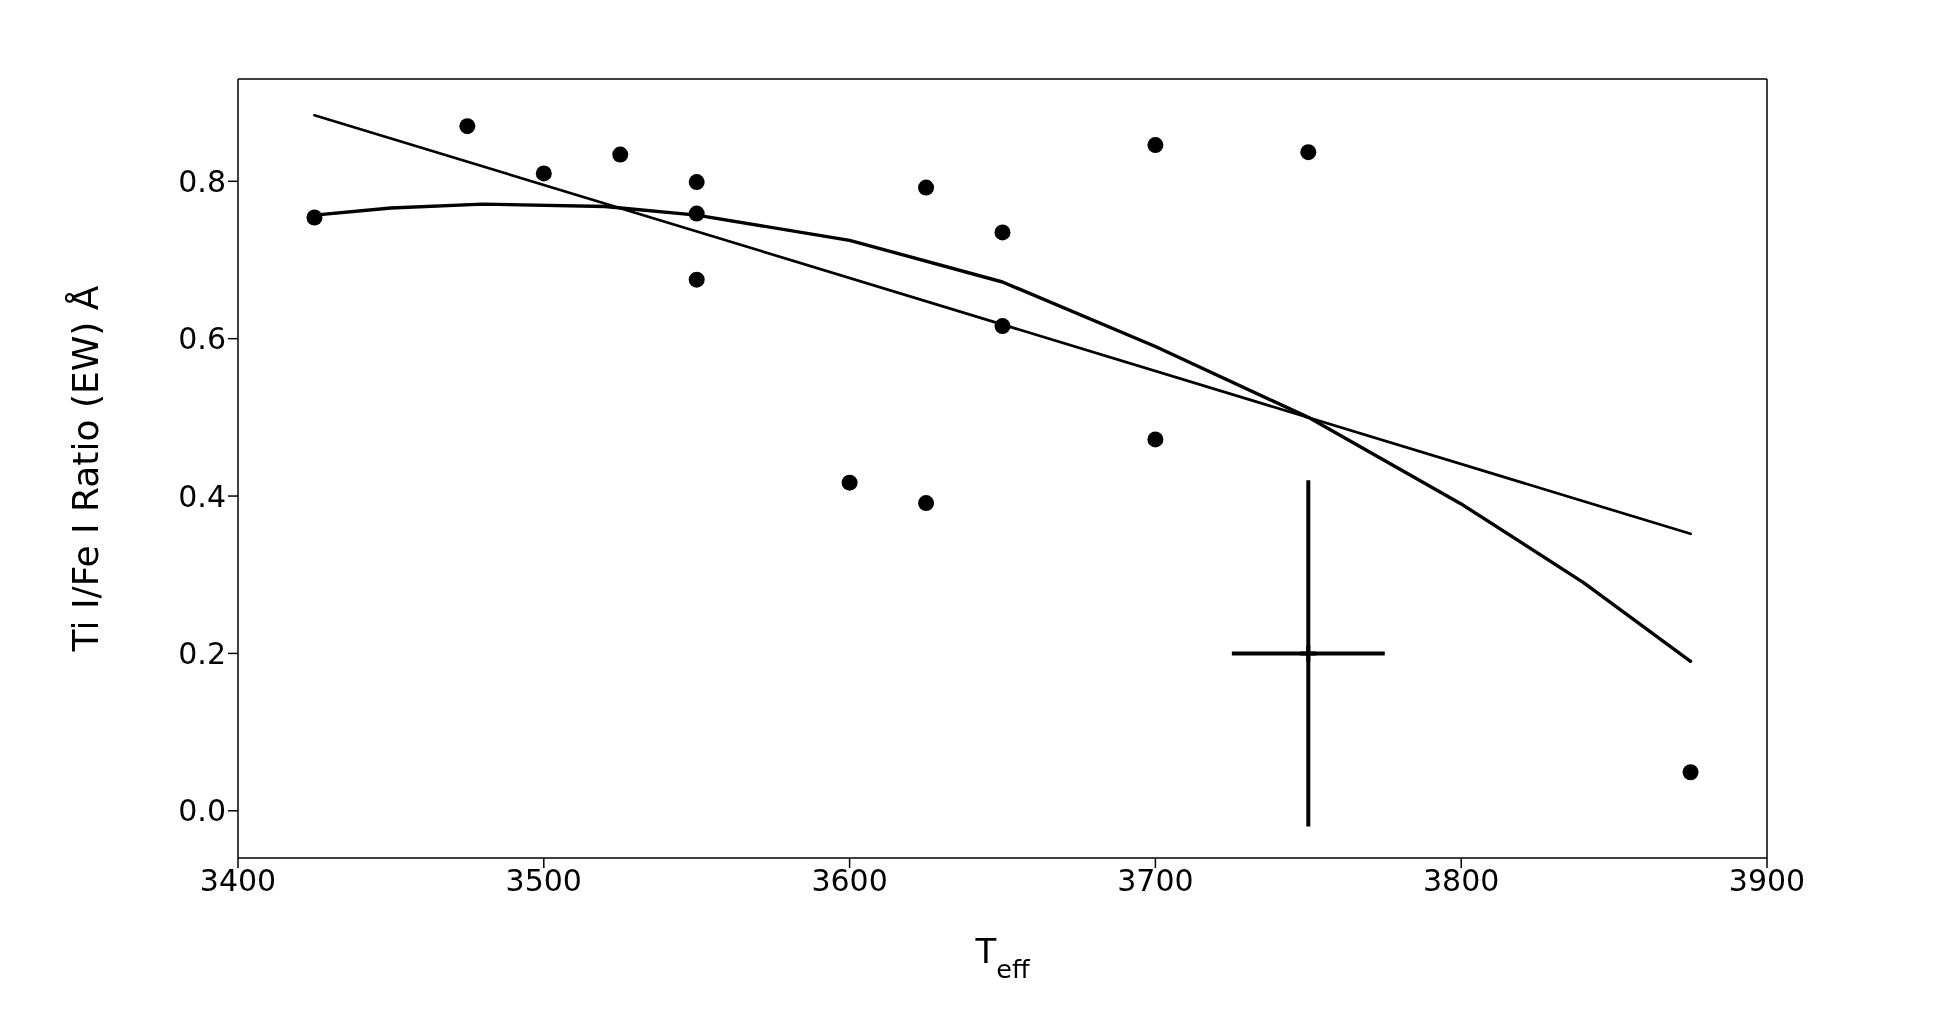  What do you see at coordinates (202, 811) in the screenshot?
I see `y-tick-label: 0.0` at bounding box center [202, 811].